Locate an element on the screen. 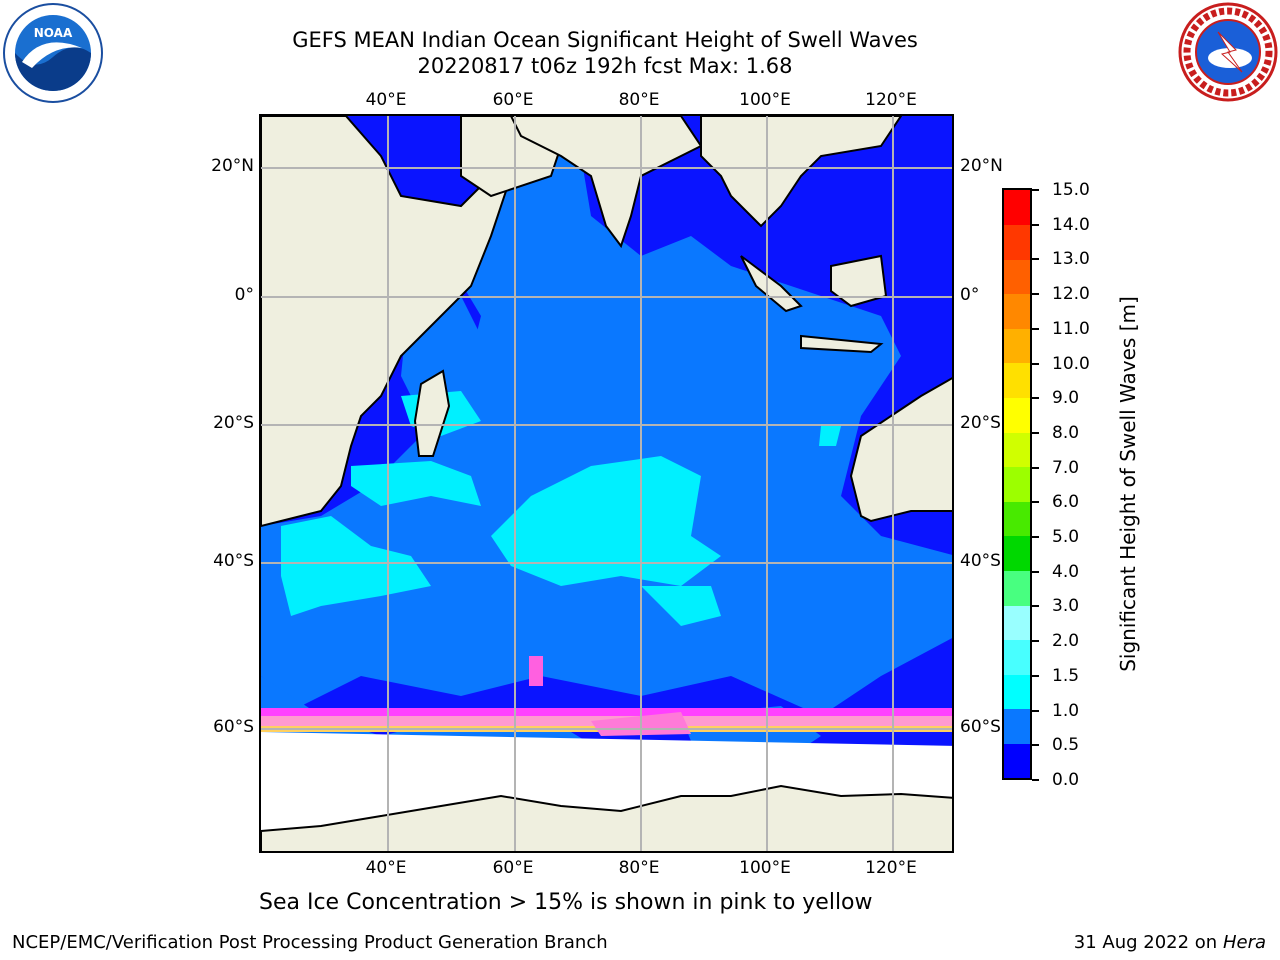 This screenshot has width=1280, height=960. colorbar-tick-label: 13.0 is located at coordinates (1071, 259).